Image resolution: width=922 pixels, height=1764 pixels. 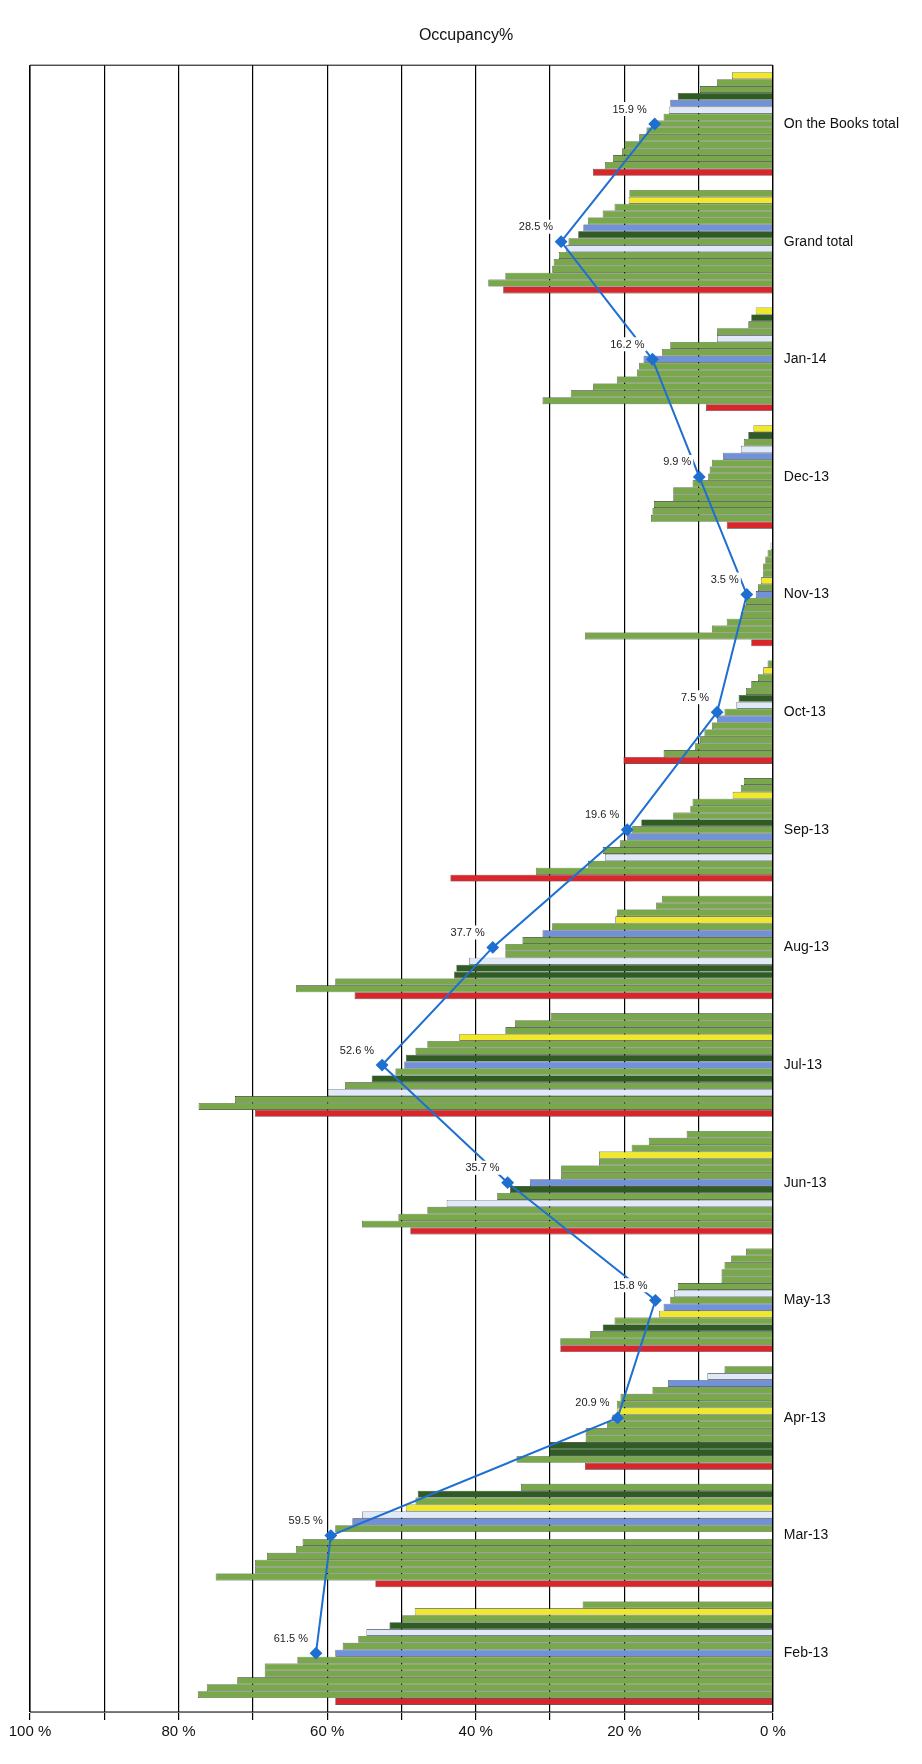 I want to click on chart-title: Occupancy%, so click(x=466, y=35).